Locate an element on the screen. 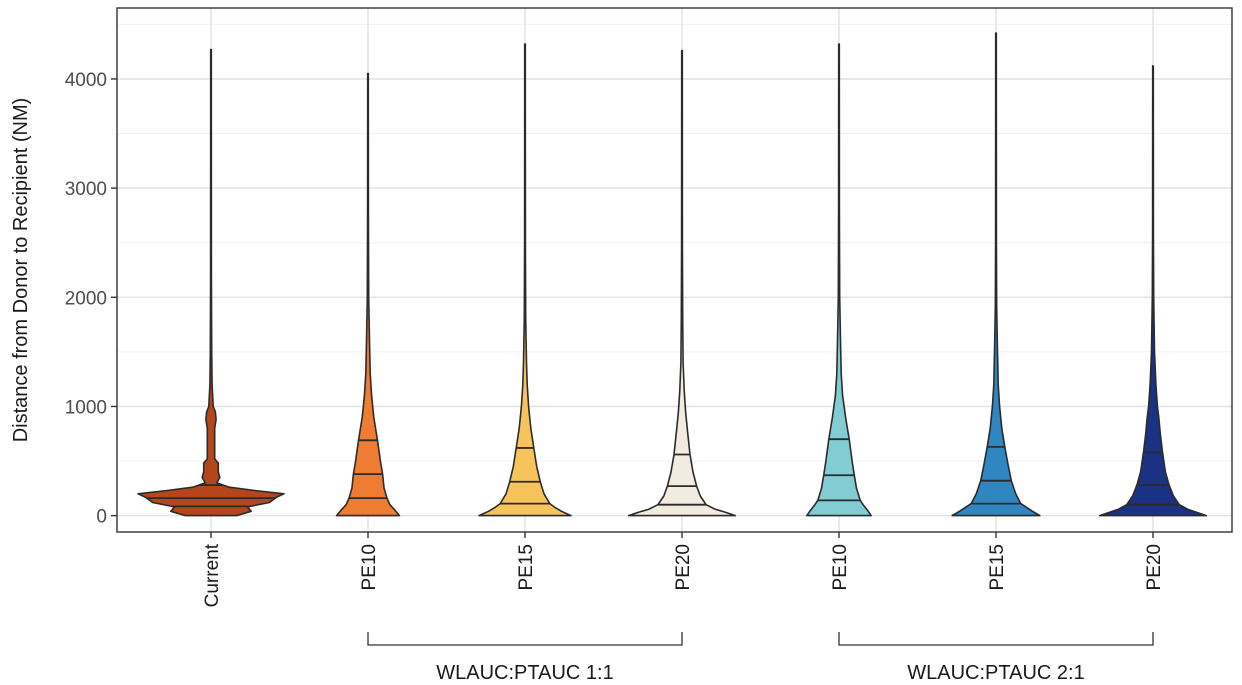  x-axis-ticks: Current PE10 PE15 PE20 PE10 PE15 PE20 is located at coordinates (683, 569).